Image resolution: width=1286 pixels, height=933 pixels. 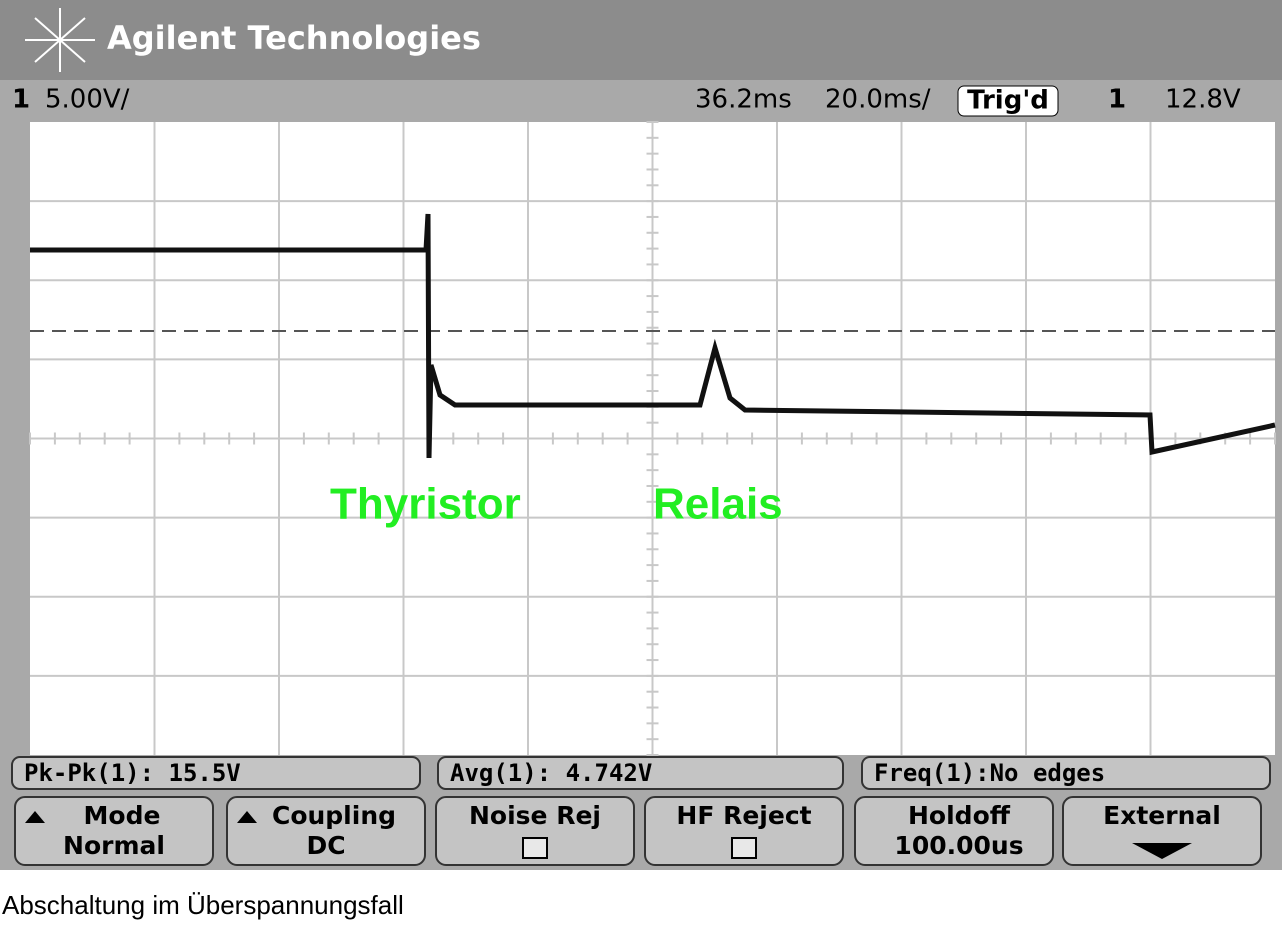 What do you see at coordinates (132, 773) in the screenshot?
I see `measurement: Pk-Pk(1): 15.5V` at bounding box center [132, 773].